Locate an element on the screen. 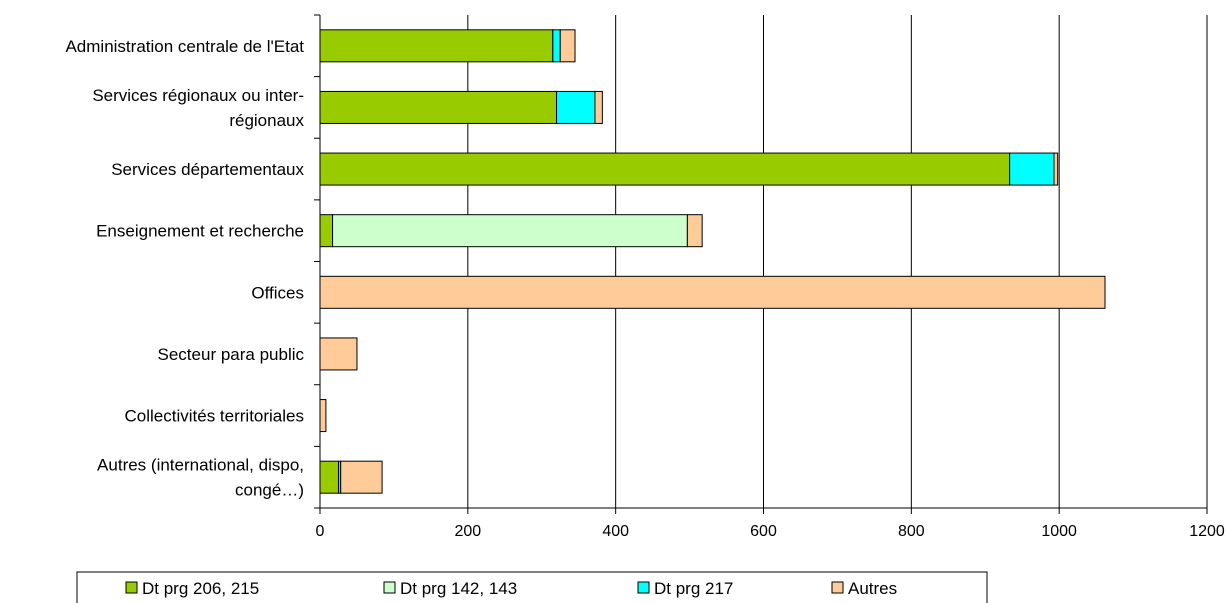 This screenshot has width=1226, height=603. x-tick-label: 400 is located at coordinates (615, 531).